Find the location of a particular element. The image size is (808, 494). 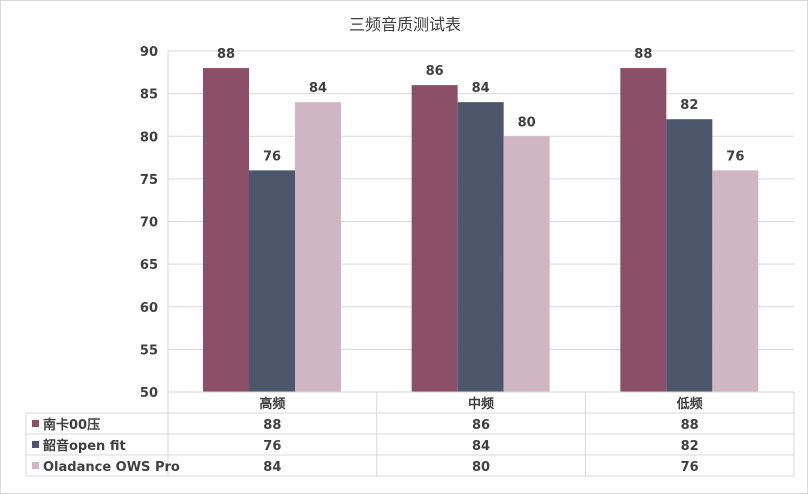

data-label: 86 is located at coordinates (435, 71).